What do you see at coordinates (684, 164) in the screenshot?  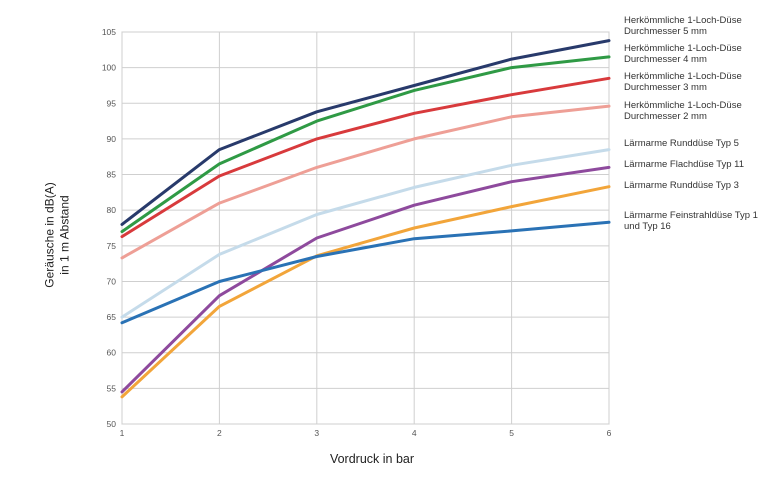 I see `legend-entry-label: Lärmarme Flachdüse Typ 11` at bounding box center [684, 164].